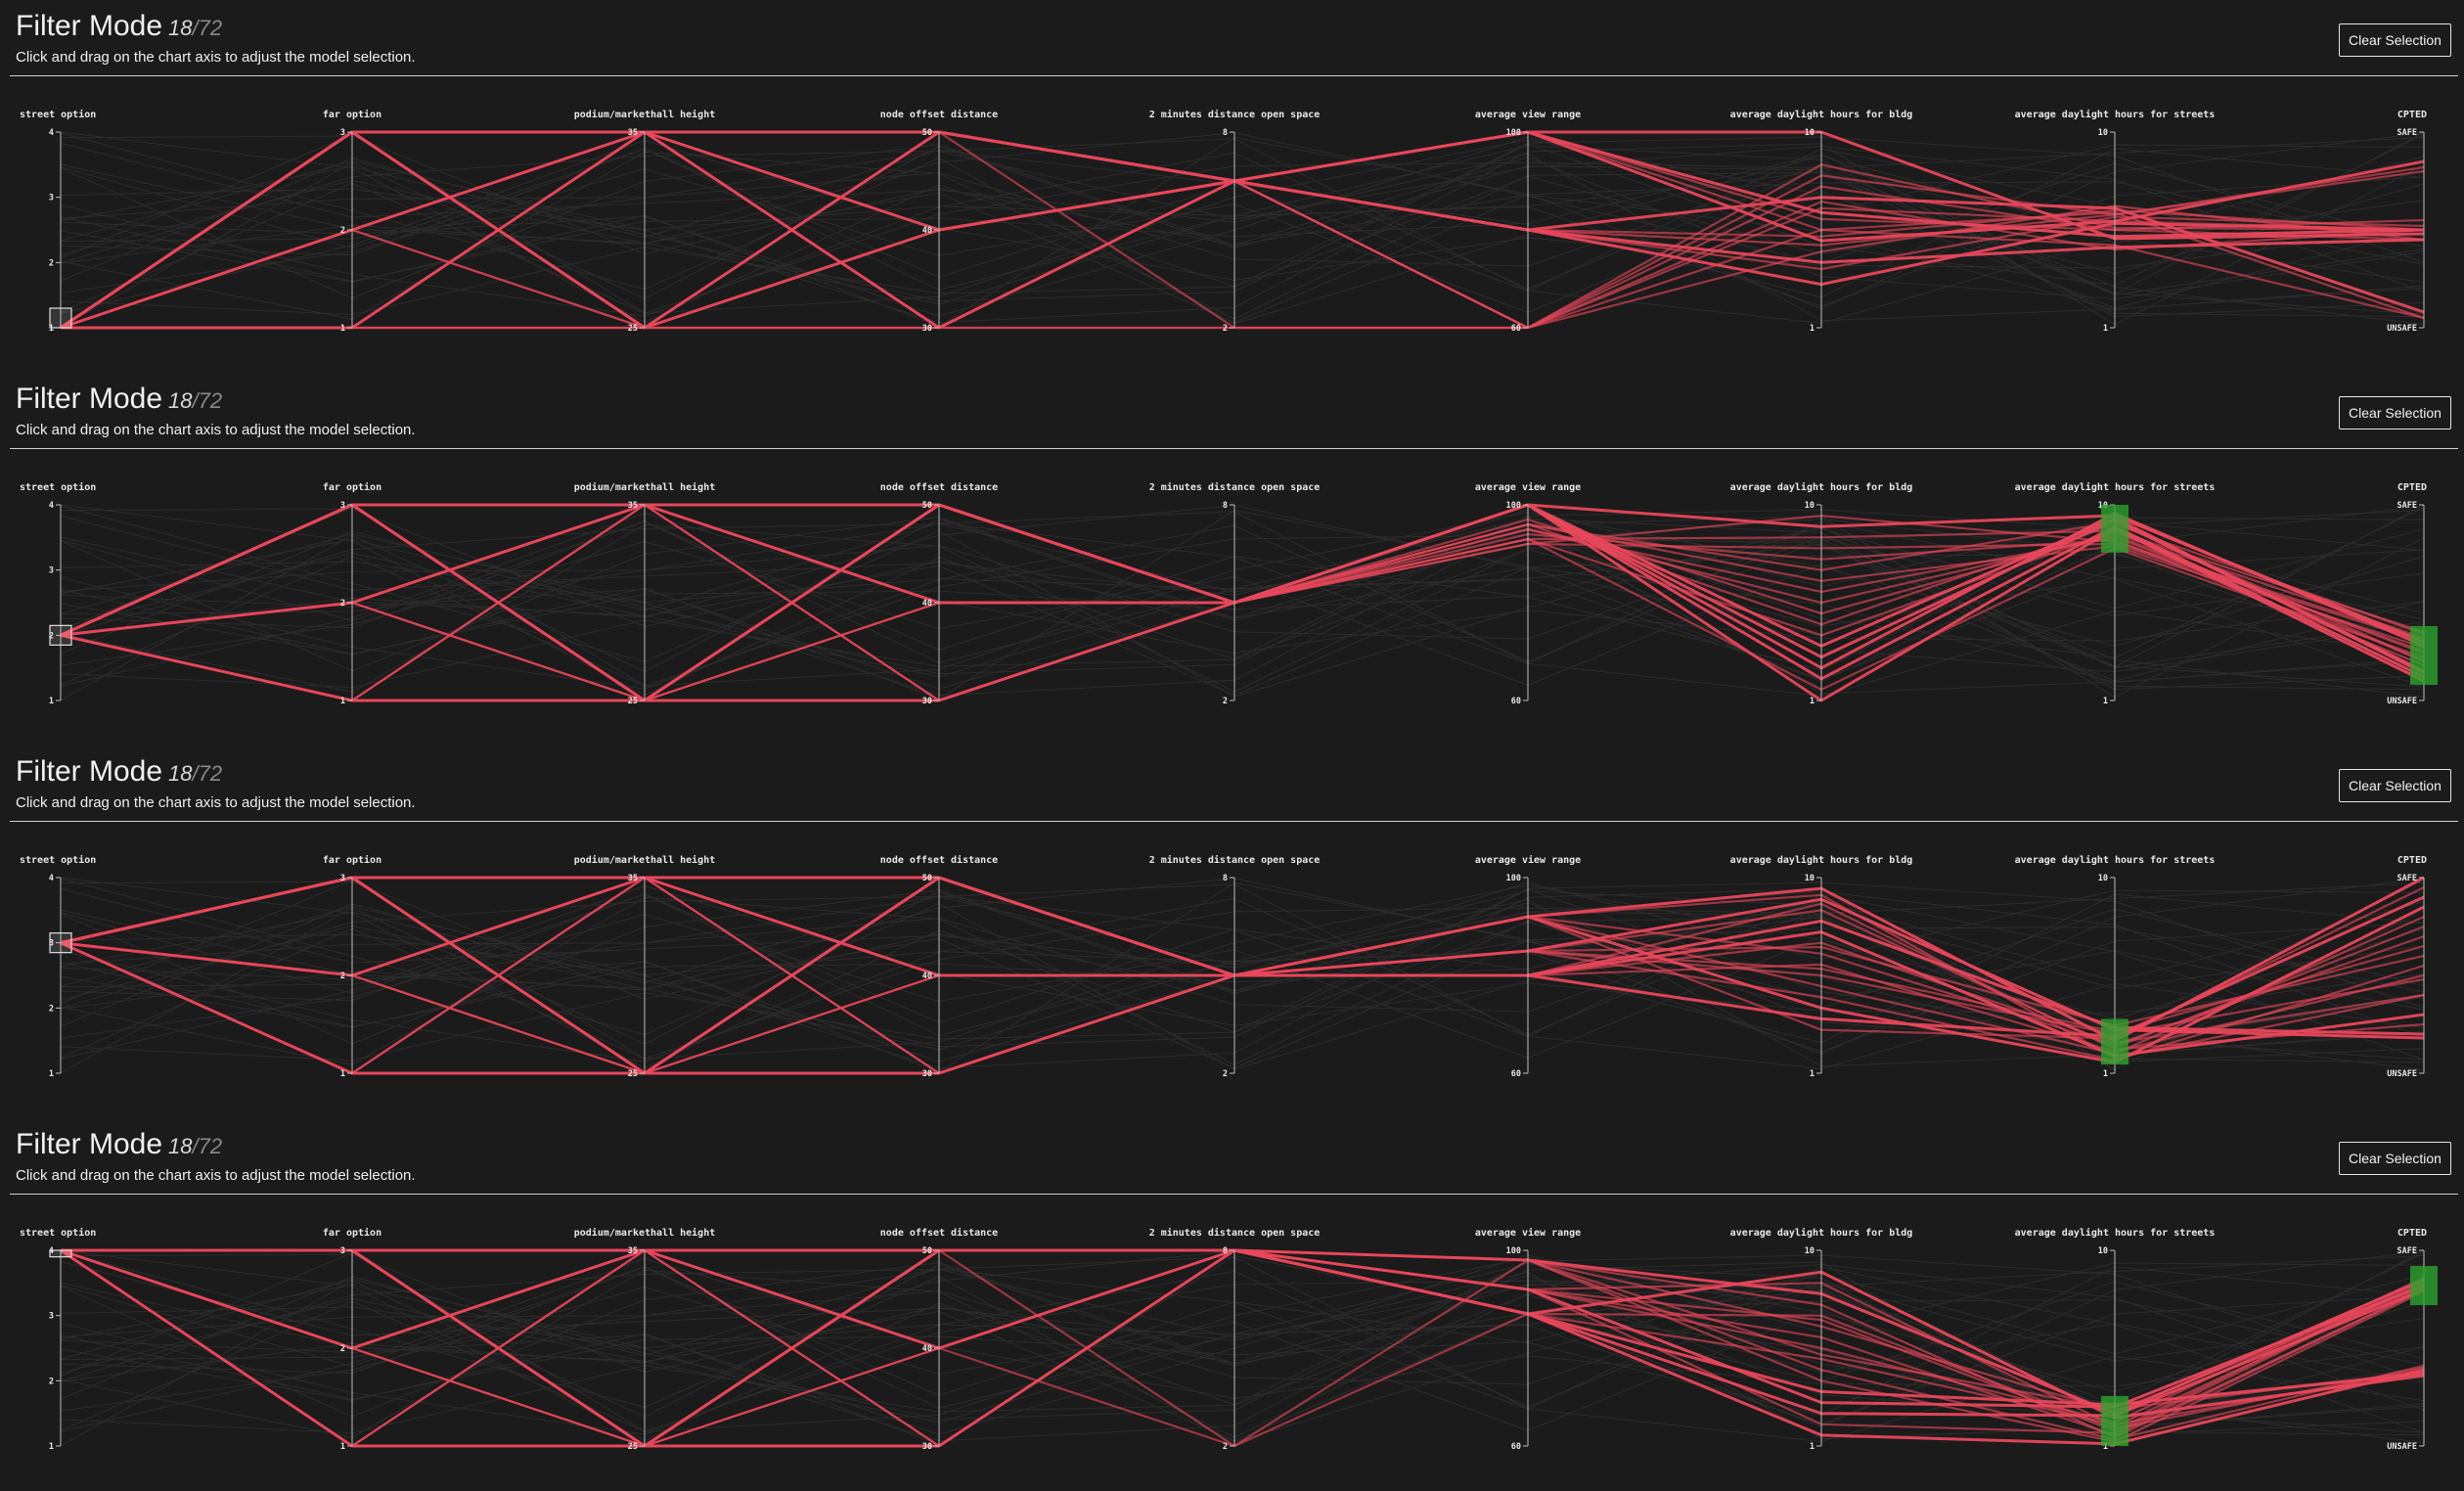 The width and height of the screenshot is (2464, 1491). I want to click on tick-label: 60, so click(1516, 701).